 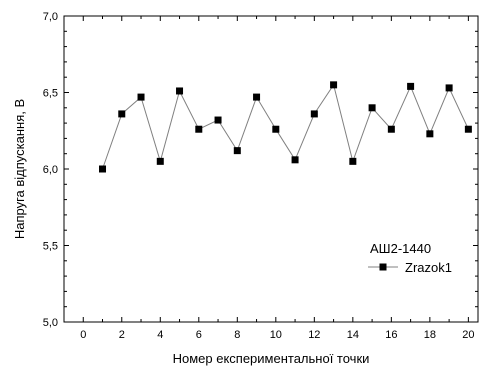 What do you see at coordinates (50, 323) in the screenshot?
I see `y-tick-label: 5,0` at bounding box center [50, 323].